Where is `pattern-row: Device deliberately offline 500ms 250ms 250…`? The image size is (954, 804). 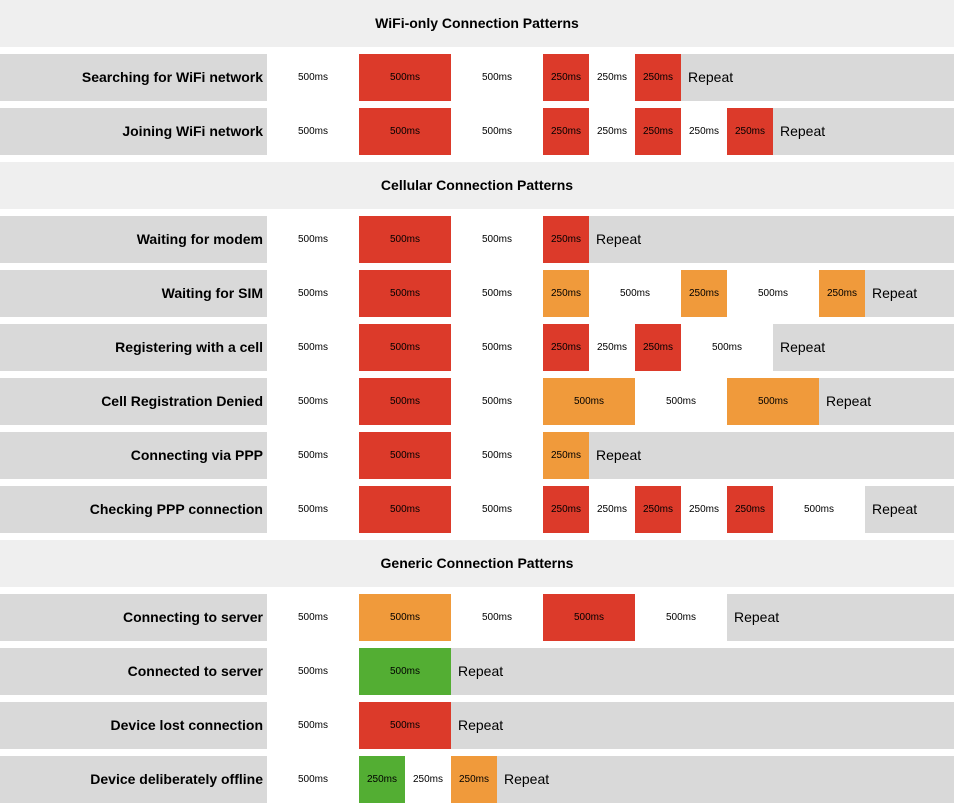
pattern-row: Device deliberately offline 500ms 250ms 250… is located at coordinates (477, 779).